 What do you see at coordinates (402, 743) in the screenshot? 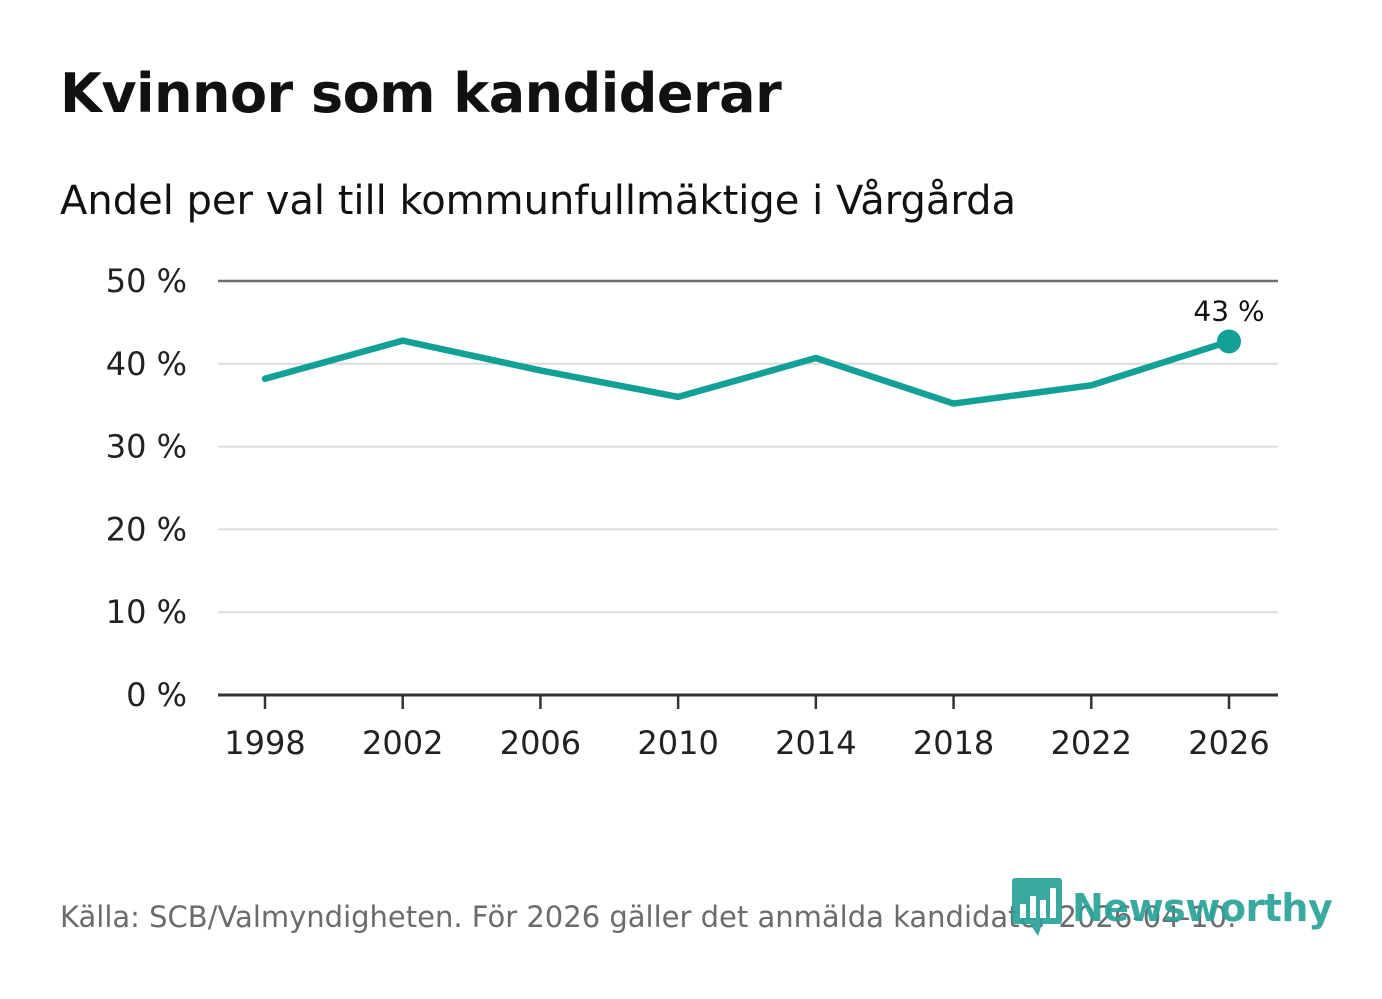
I see `x-tick-label: 2002` at bounding box center [402, 743].